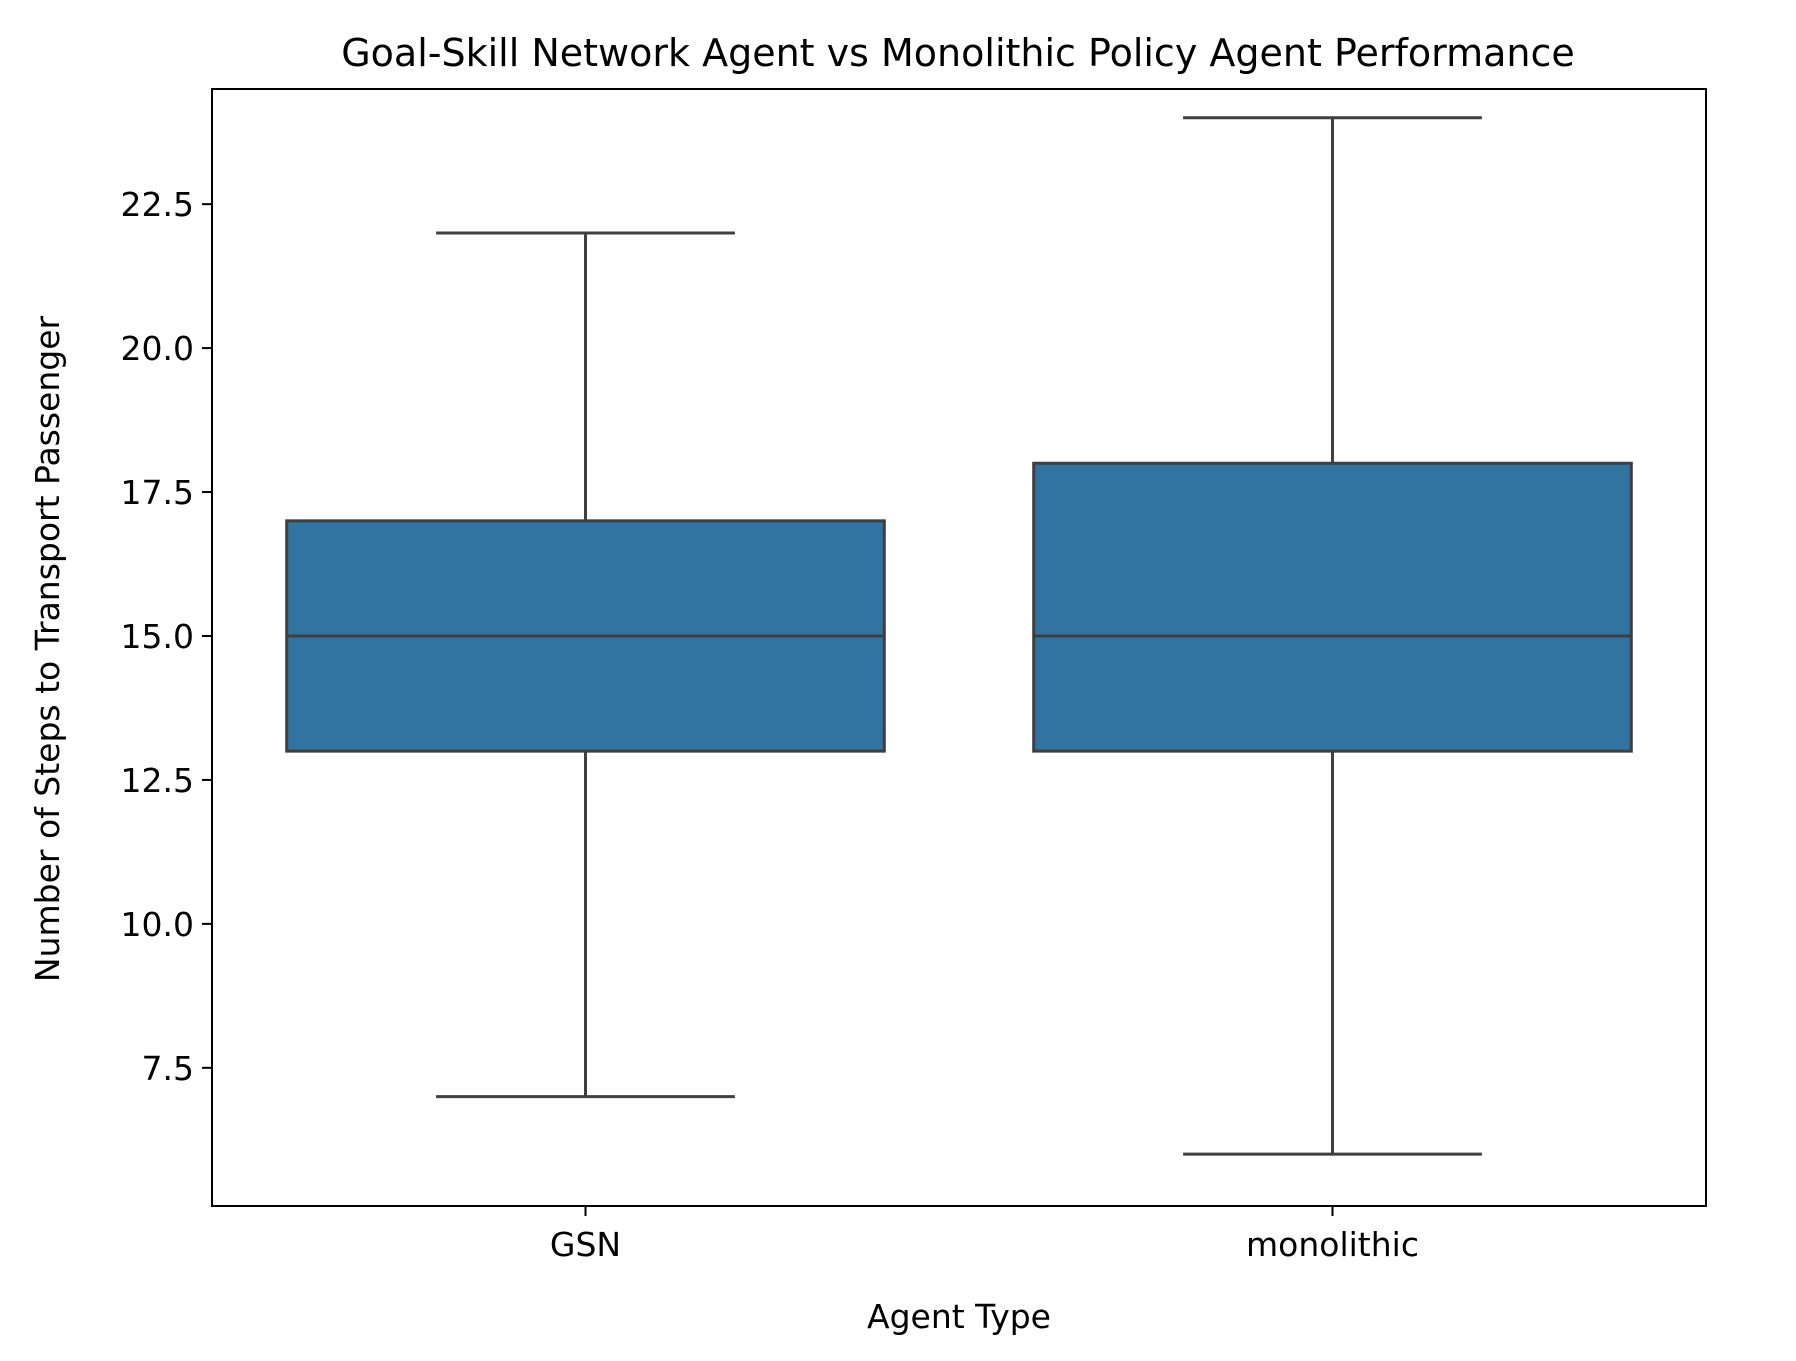 This screenshot has width=1796, height=1361. What do you see at coordinates (47, 648) in the screenshot?
I see `y-axis-label: Number of Steps to Transport Passenger` at bounding box center [47, 648].